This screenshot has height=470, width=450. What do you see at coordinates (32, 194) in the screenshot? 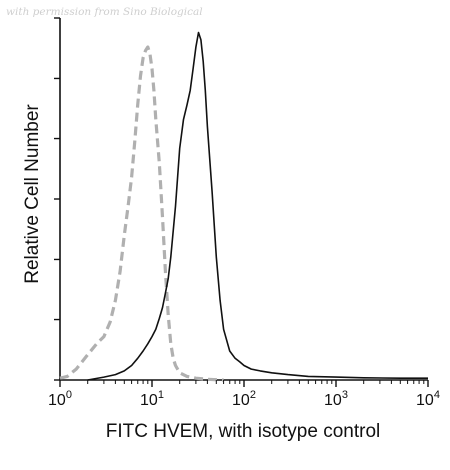
I see `y-axis-label: Relative Cell Number` at bounding box center [32, 194].